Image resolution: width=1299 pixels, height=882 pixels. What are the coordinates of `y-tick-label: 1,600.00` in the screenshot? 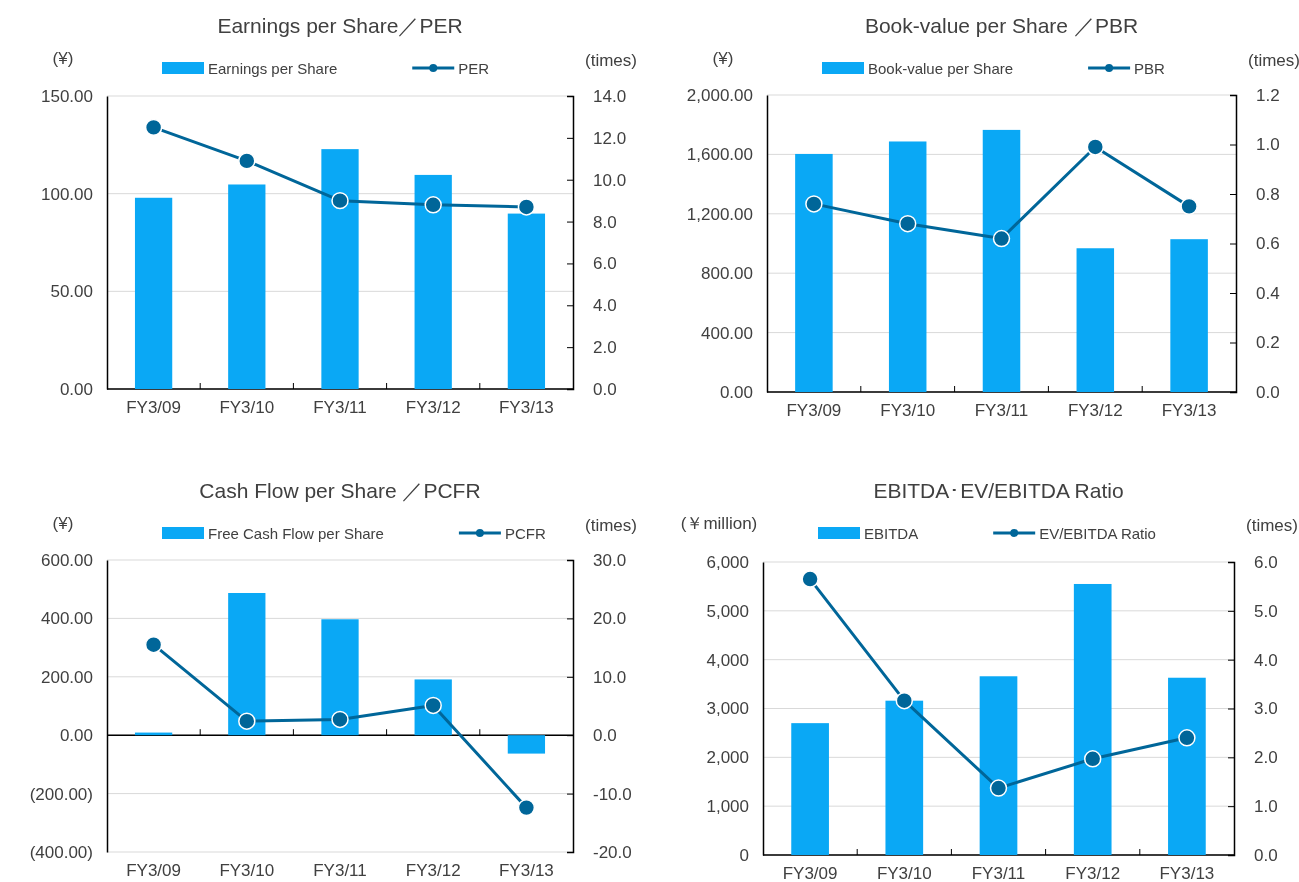 It's located at (719, 155).